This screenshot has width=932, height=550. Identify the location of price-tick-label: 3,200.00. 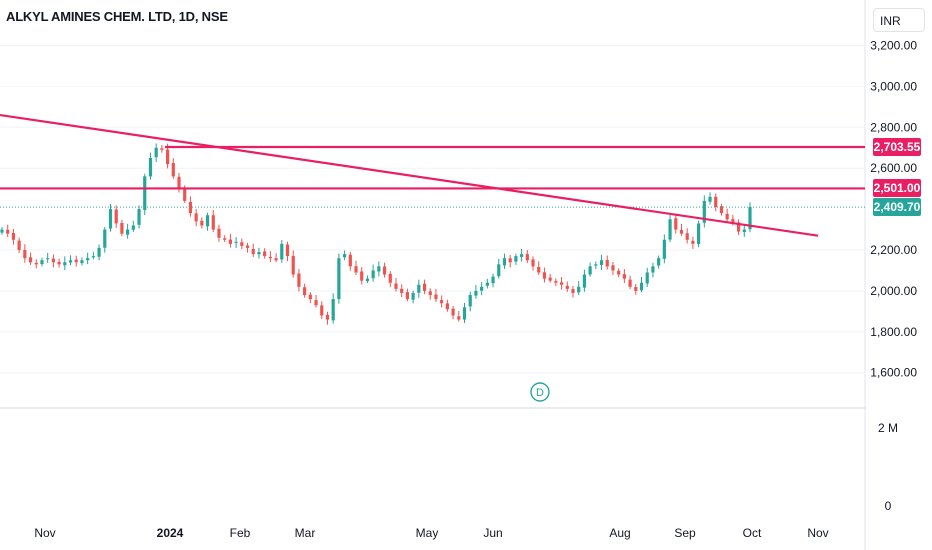
(893, 46).